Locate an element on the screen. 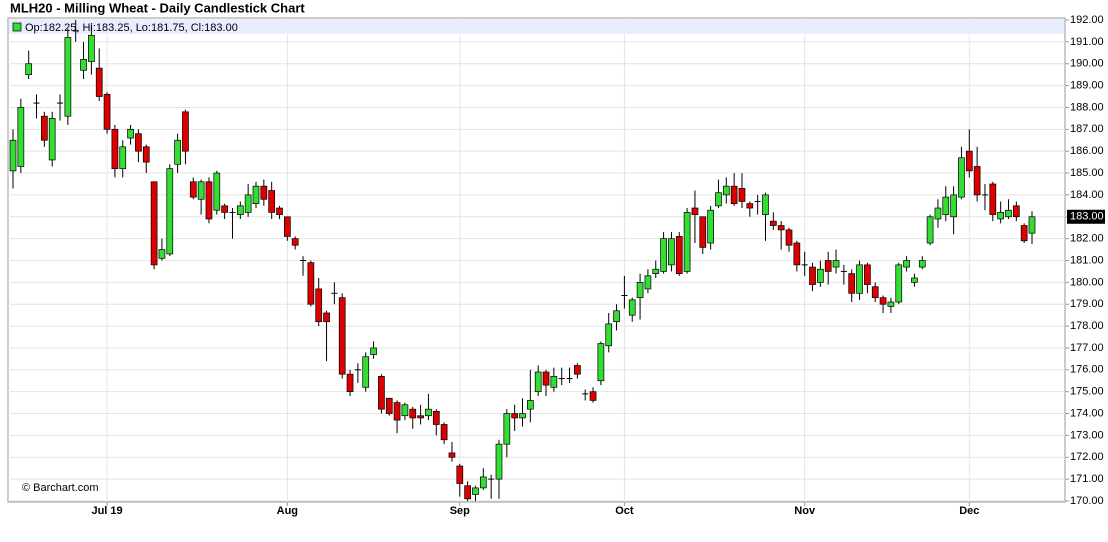 The image size is (1108, 542). y-tick-label: 176.00 is located at coordinates (1087, 370).